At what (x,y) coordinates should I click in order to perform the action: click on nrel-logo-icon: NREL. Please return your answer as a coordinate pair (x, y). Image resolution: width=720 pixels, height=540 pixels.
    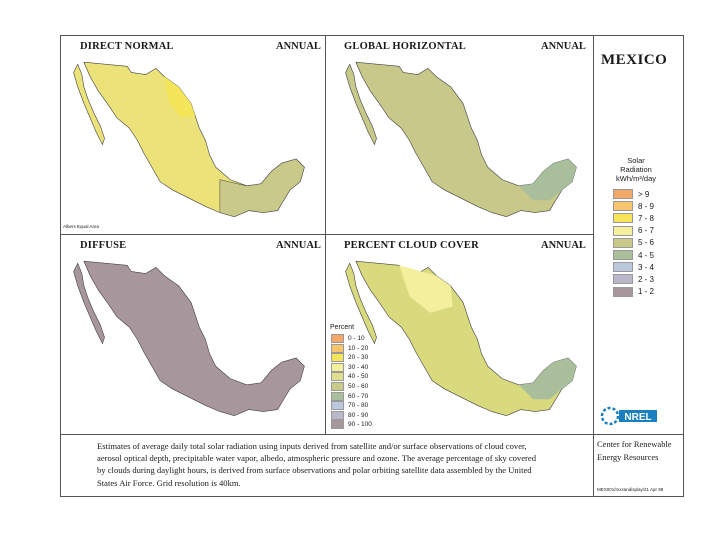
    Looking at the image, I should click on (628, 416).